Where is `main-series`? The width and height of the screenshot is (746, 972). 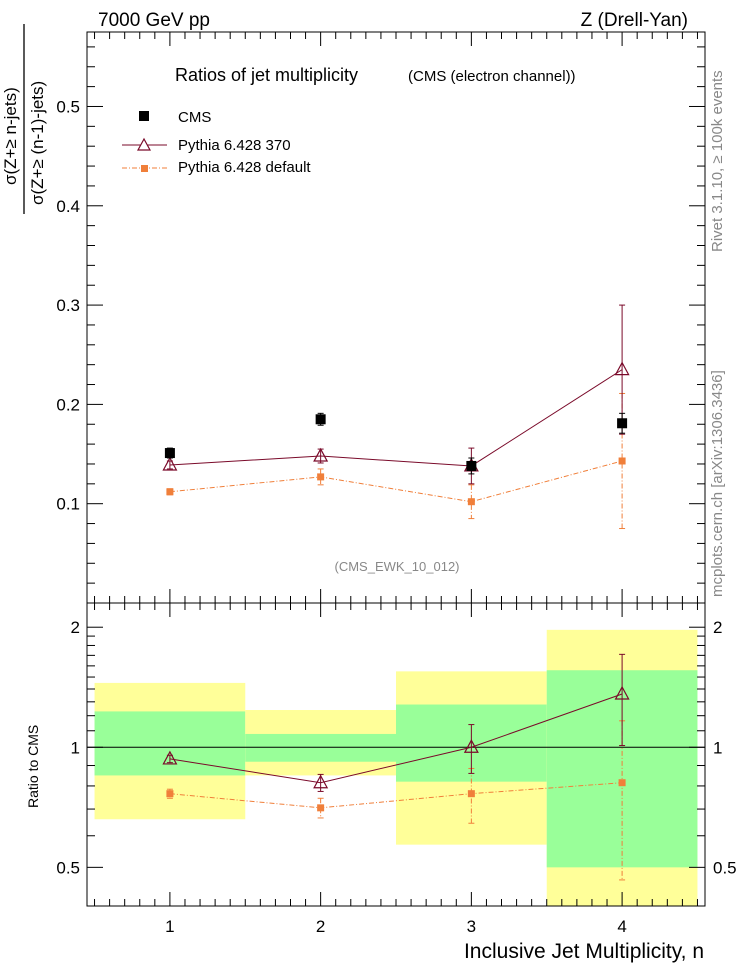 main-series is located at coordinates (396, 417).